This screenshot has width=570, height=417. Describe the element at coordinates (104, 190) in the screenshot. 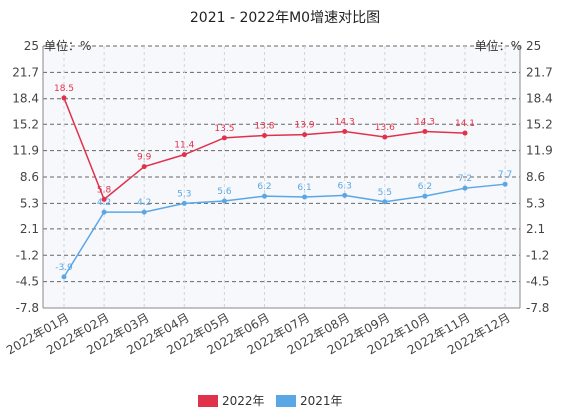

I see `data-label: 5.8` at that location.